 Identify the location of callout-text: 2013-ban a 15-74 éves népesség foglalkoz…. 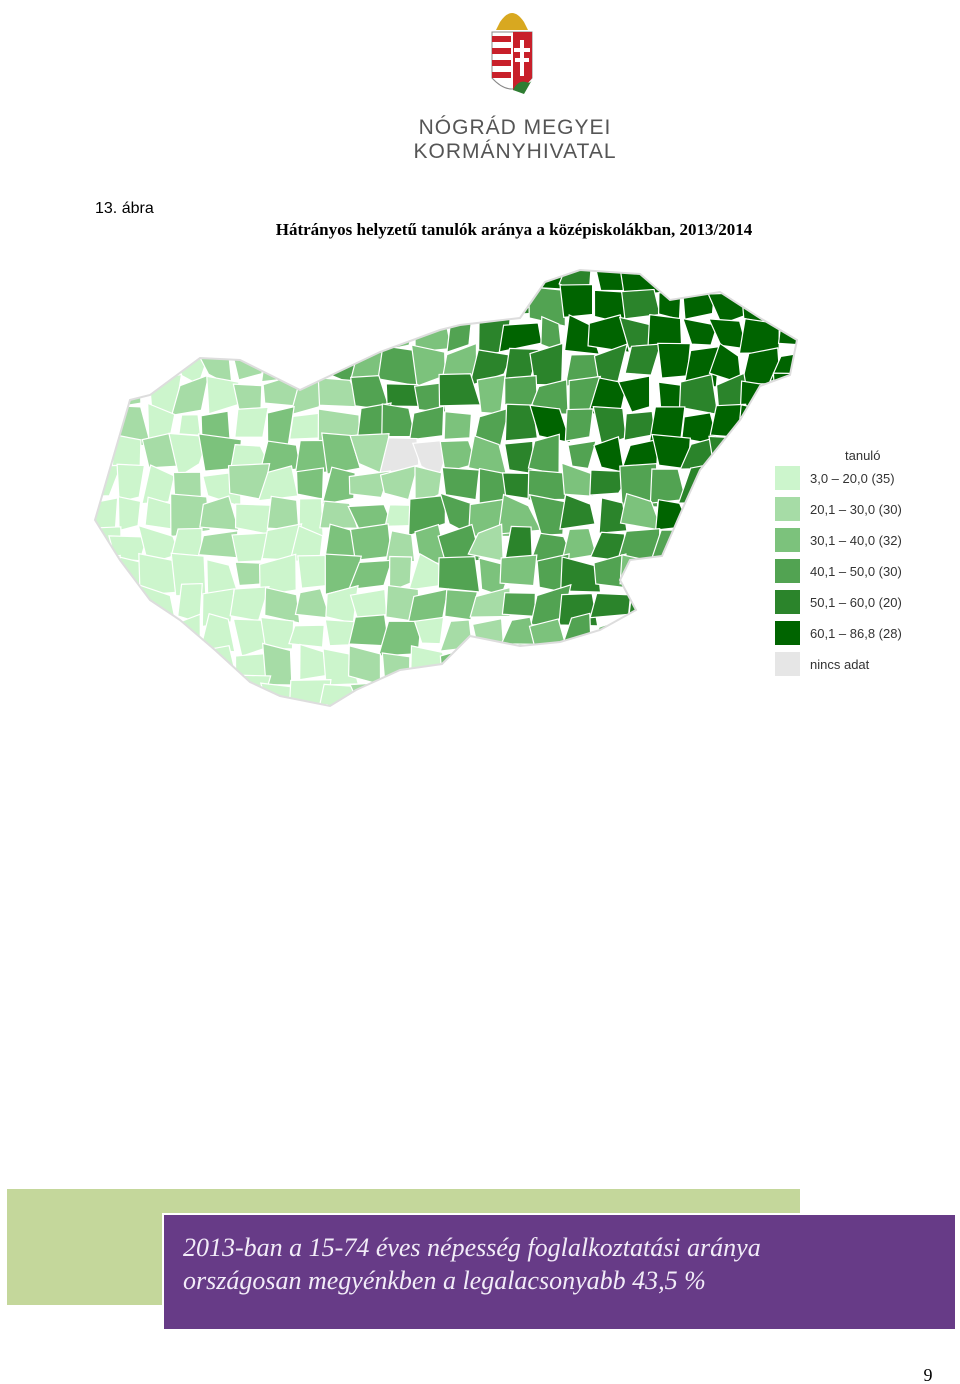
(472, 1247).